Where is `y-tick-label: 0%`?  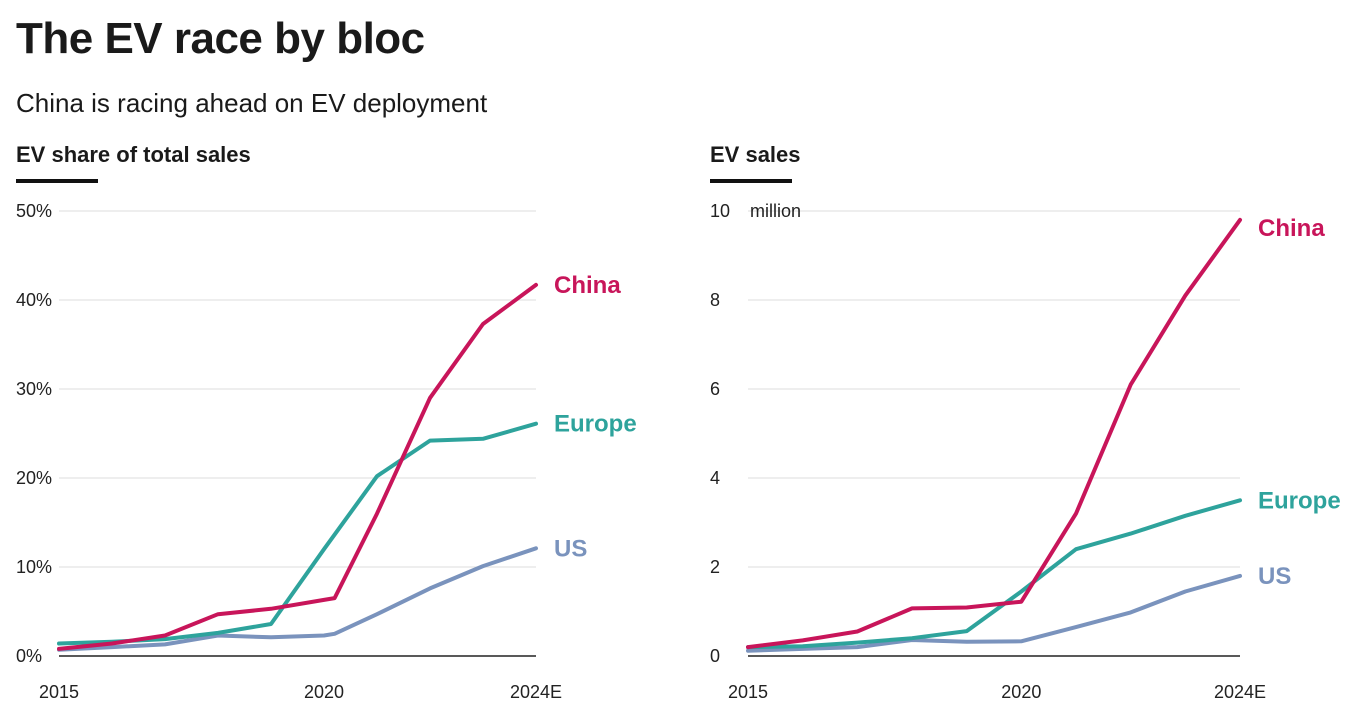
y-tick-label: 0% is located at coordinates (29, 656).